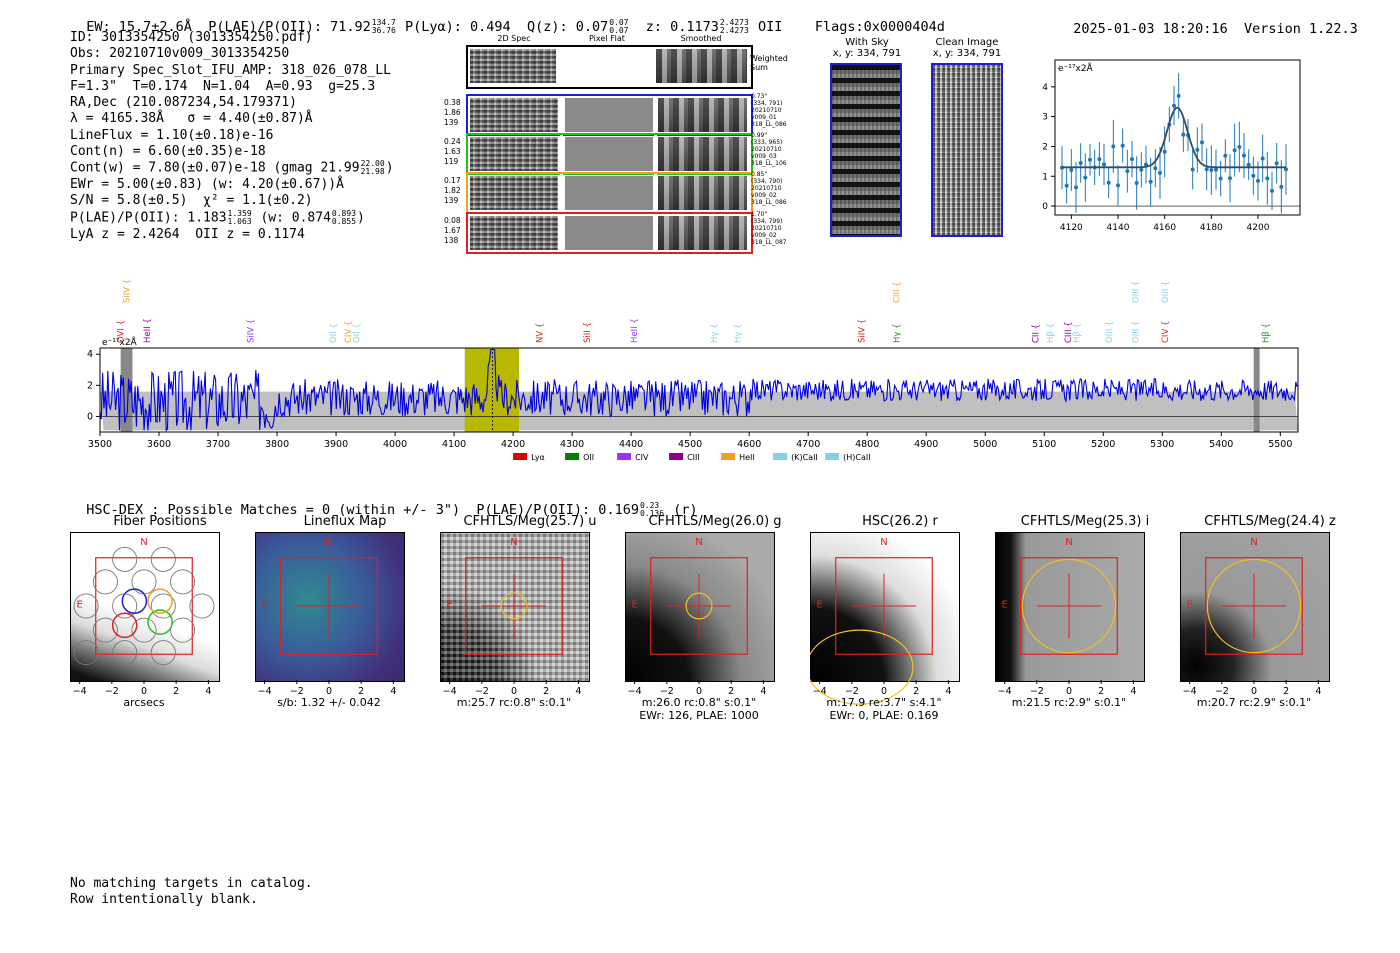 This screenshot has width=1400, height=953. Describe the element at coordinates (702, 115) in the screenshot. I see `fiber-smoothed-image` at that location.